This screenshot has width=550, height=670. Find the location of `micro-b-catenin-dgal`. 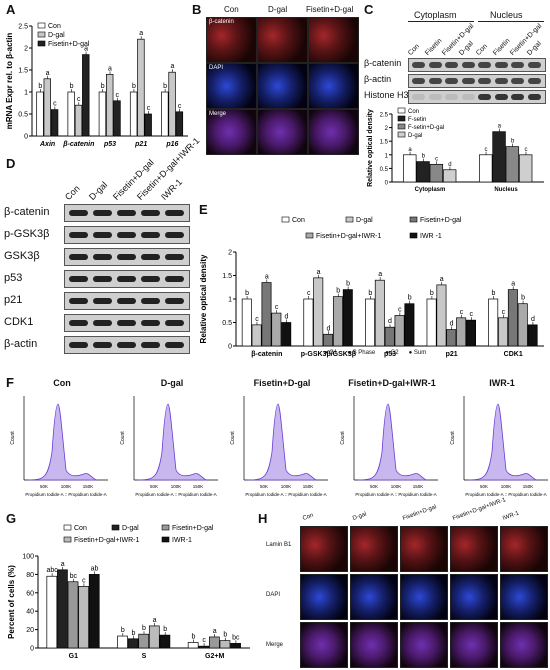

micro-b-catenin-dgal is located at coordinates (282, 40).